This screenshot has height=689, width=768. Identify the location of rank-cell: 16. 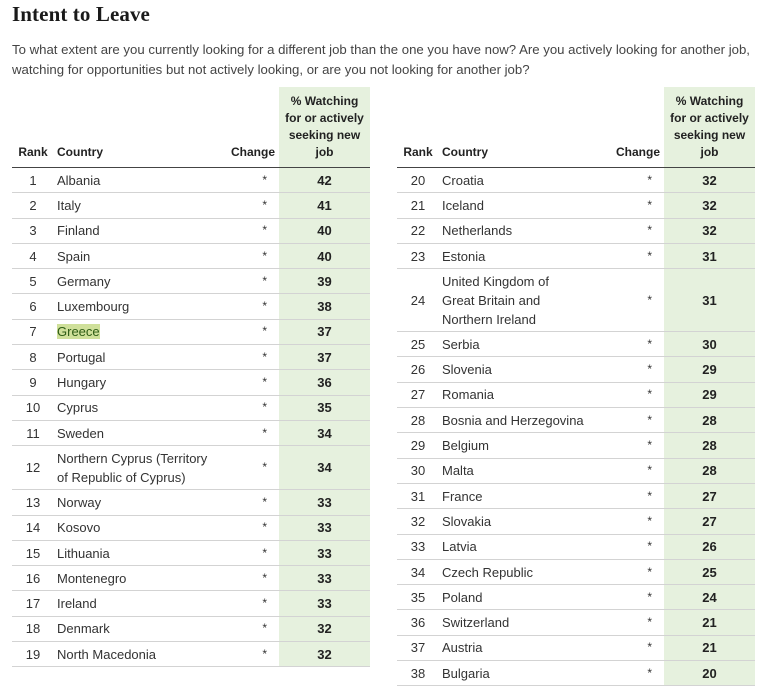
(33, 578).